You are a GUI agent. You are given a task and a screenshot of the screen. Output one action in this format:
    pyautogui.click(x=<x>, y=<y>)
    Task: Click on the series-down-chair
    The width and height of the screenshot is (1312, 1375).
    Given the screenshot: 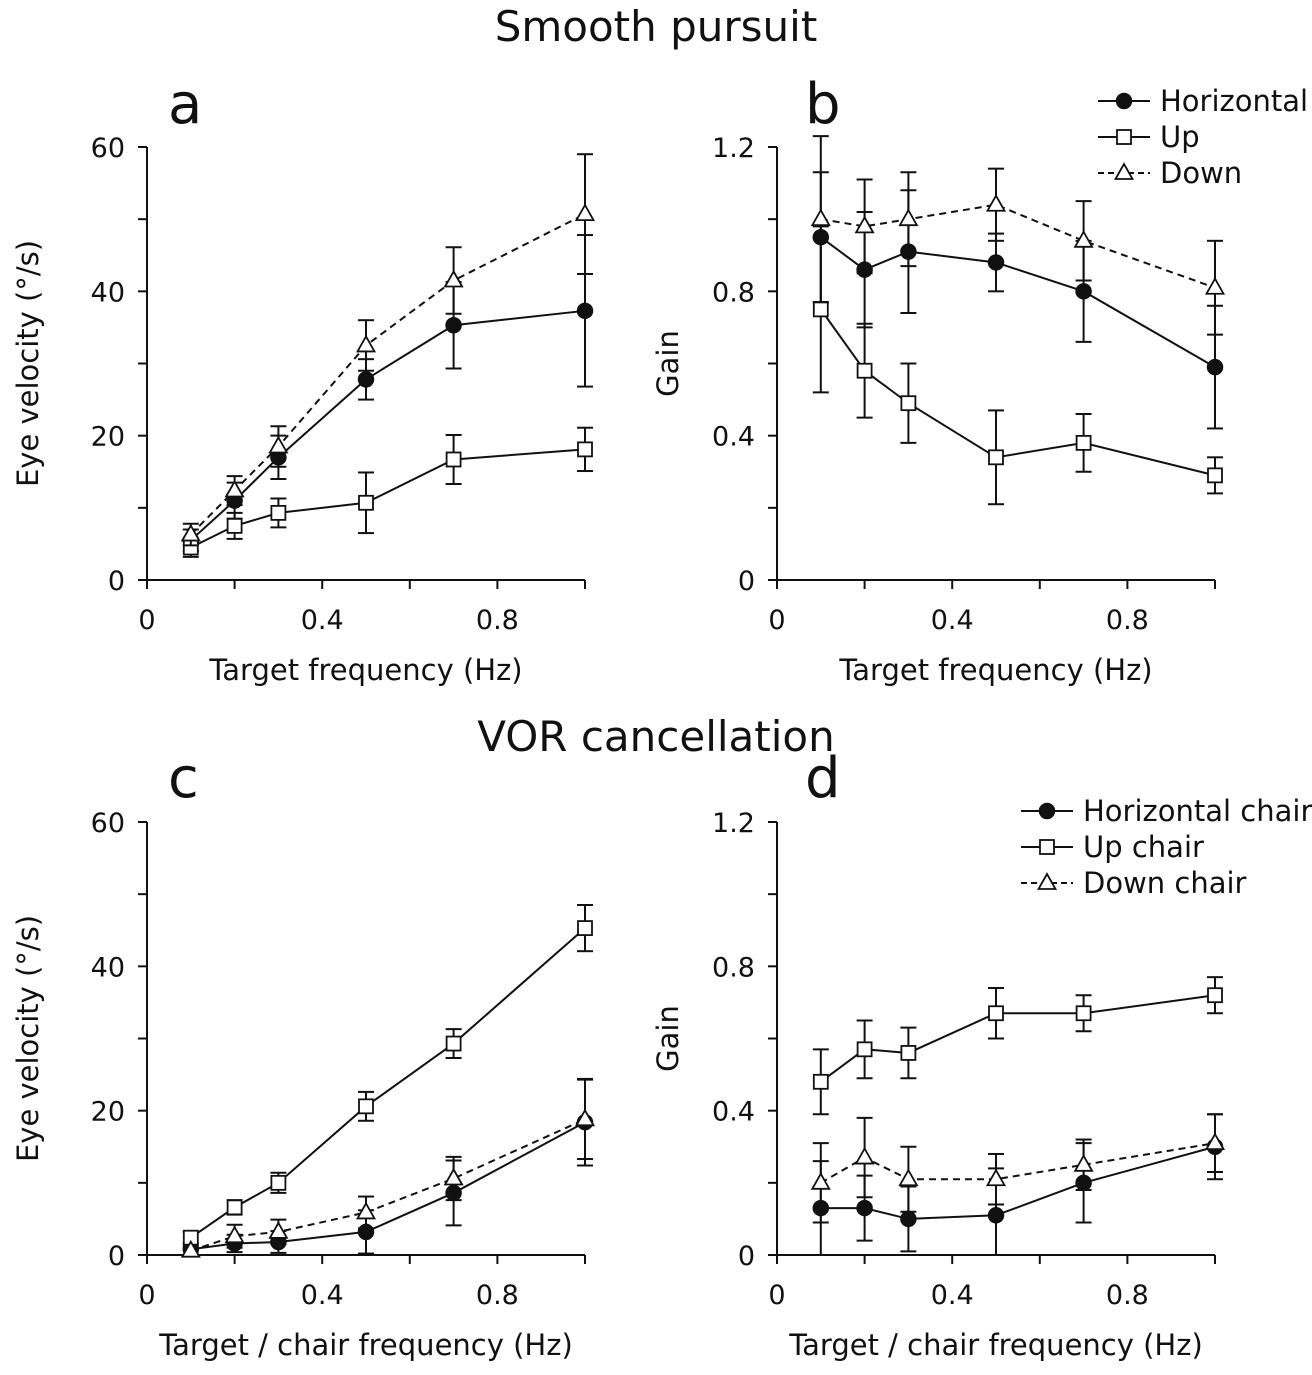 What is the action you would take?
    pyautogui.click(x=388, y=1168)
    